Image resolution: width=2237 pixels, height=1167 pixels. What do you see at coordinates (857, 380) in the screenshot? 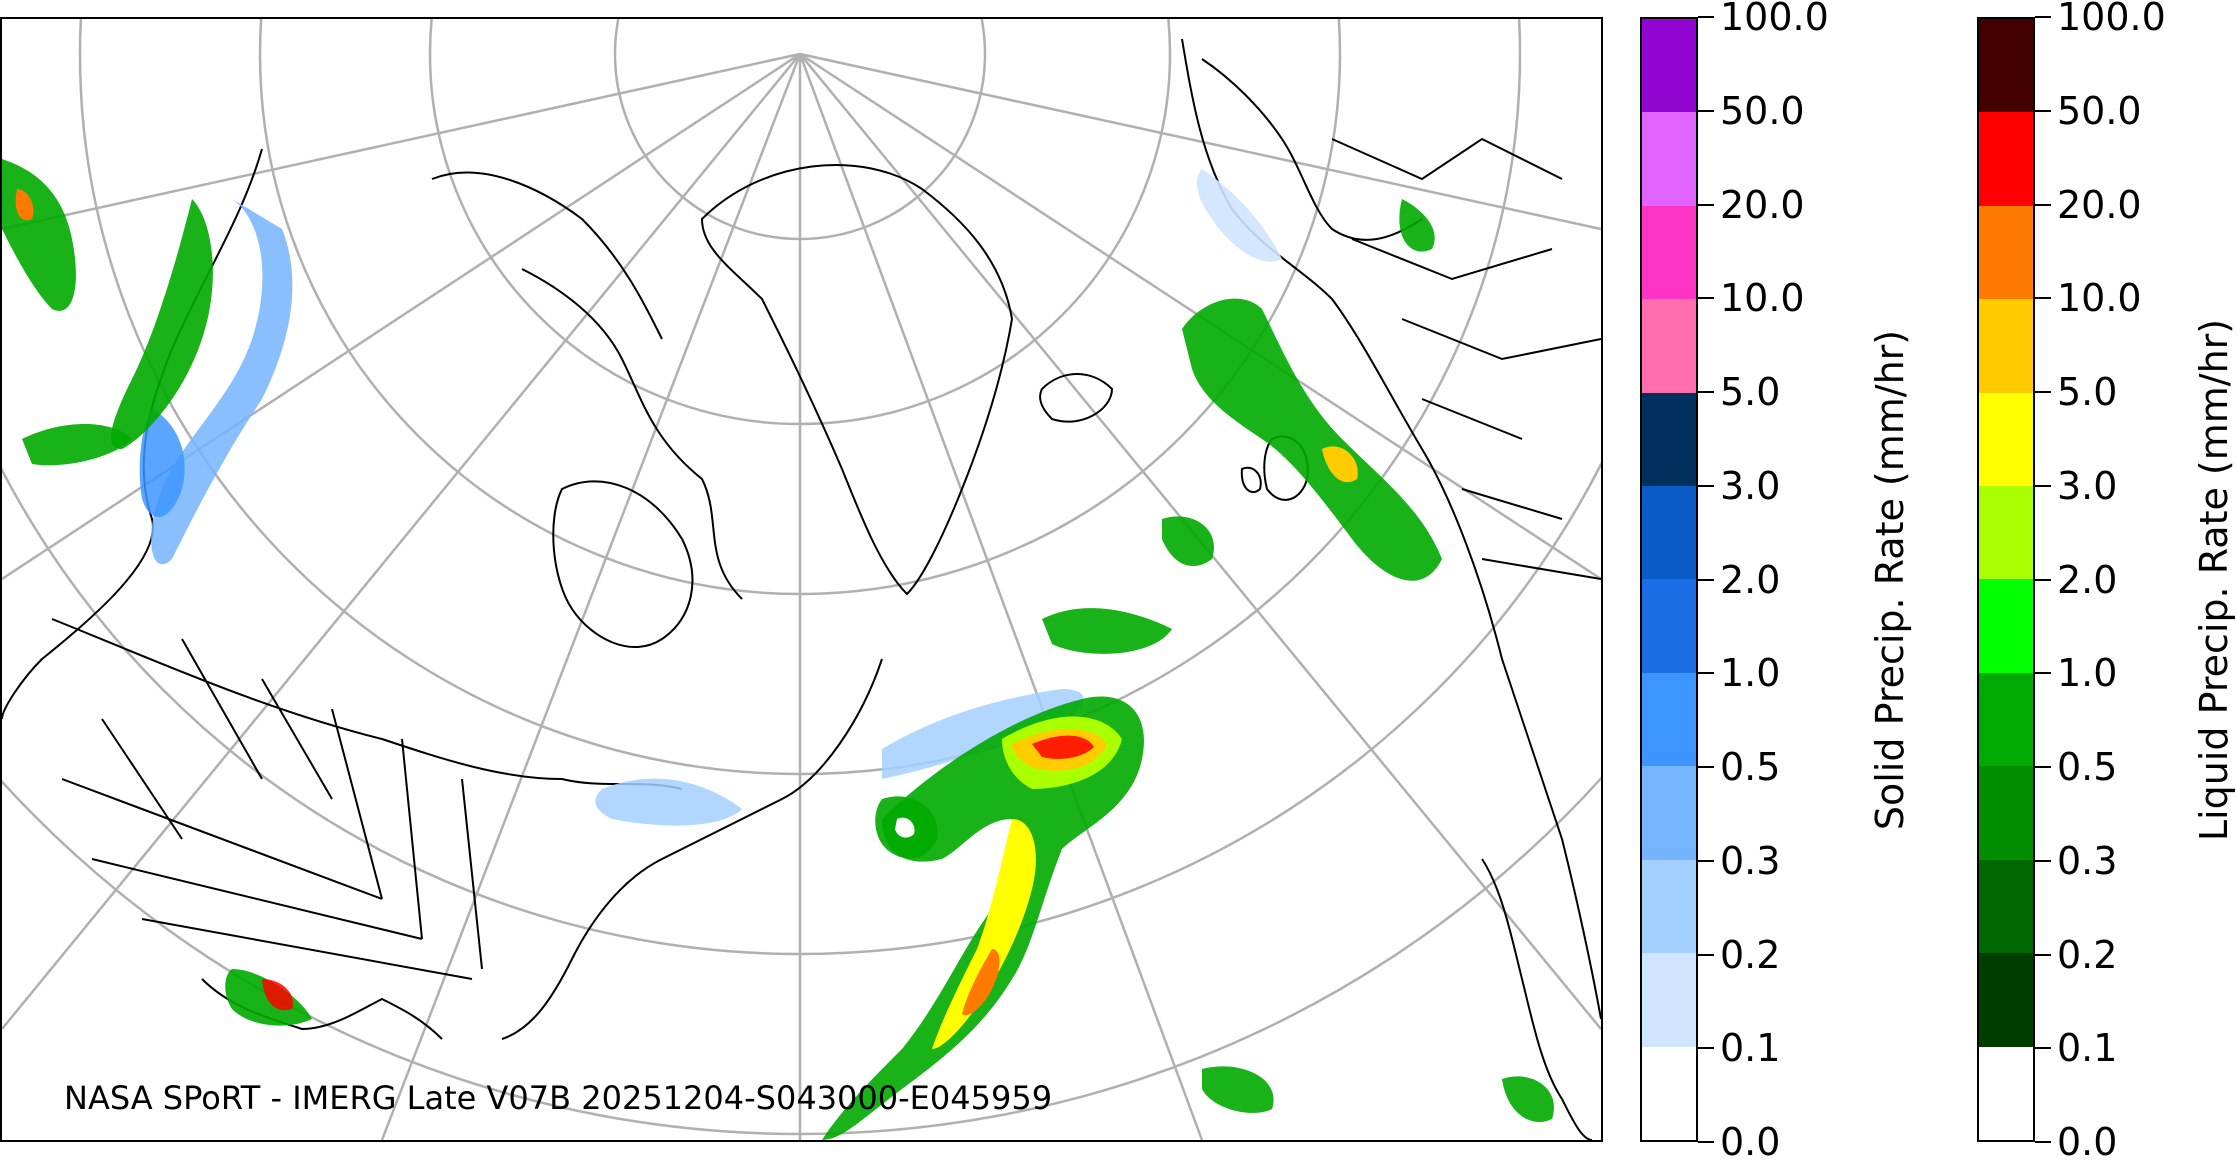
I see `greenland-coastline` at bounding box center [857, 380].